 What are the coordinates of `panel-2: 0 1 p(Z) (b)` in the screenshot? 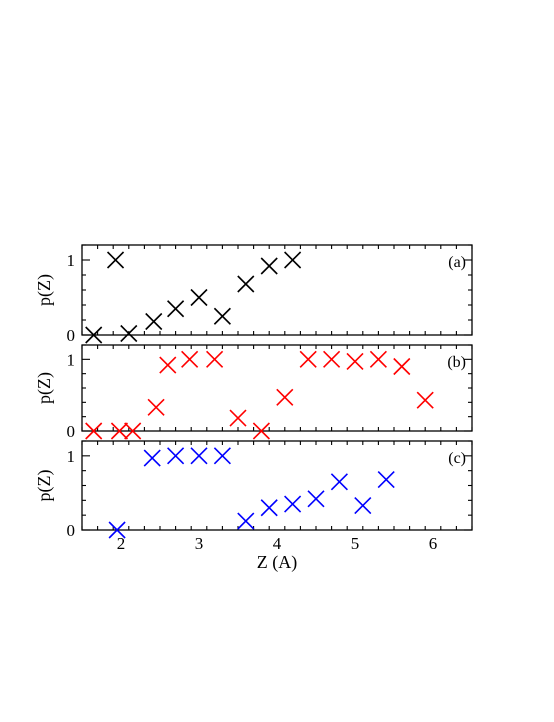 It's located at (253, 392).